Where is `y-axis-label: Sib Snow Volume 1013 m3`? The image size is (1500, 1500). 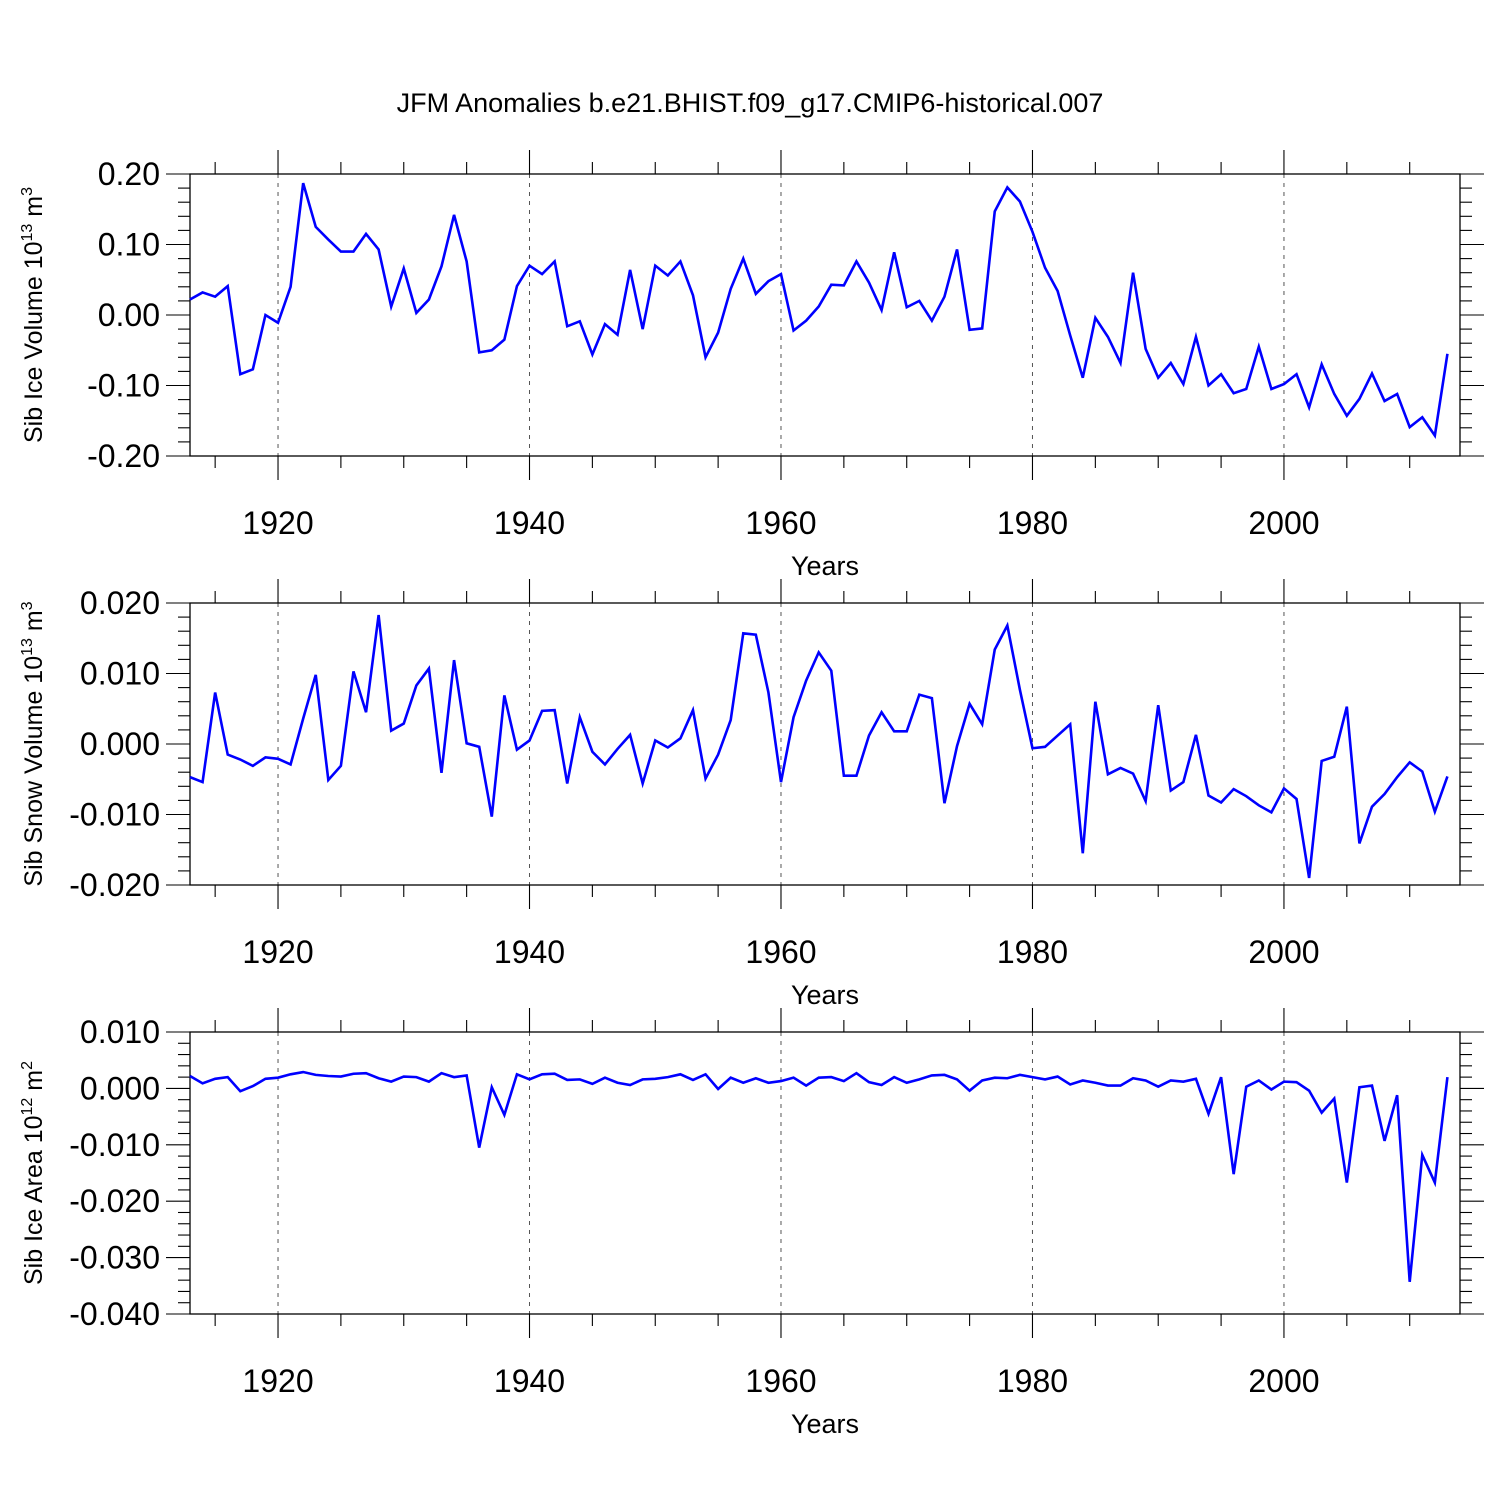 y-axis-label: Sib Snow Volume 1013 m3 is located at coordinates (33, 743).